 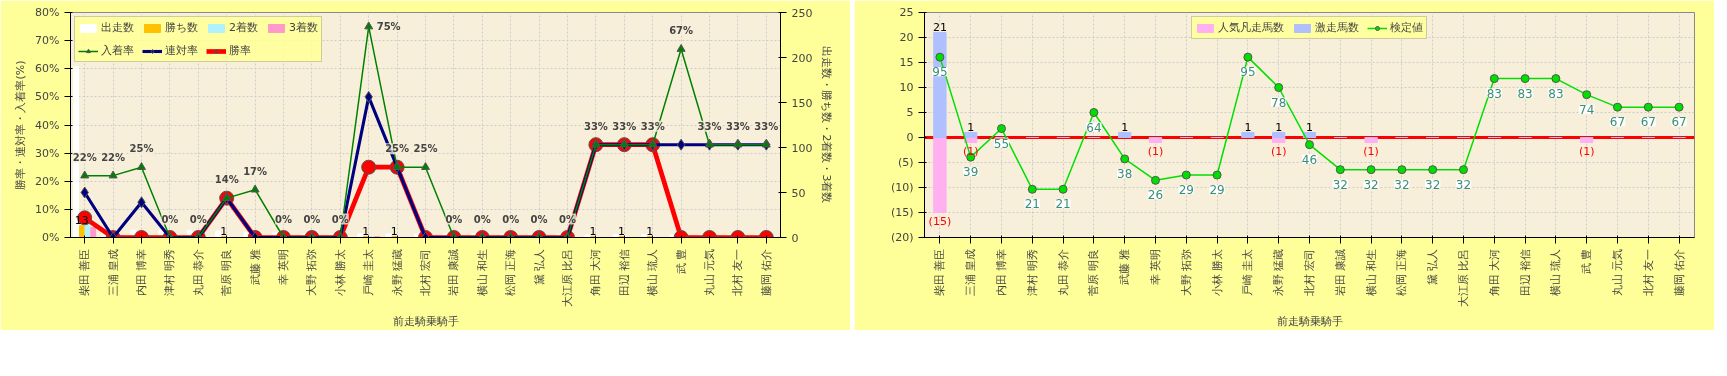 What do you see at coordinates (624, 272) in the screenshot?
I see `x-tick-label: 田辺 裕信` at bounding box center [624, 272].